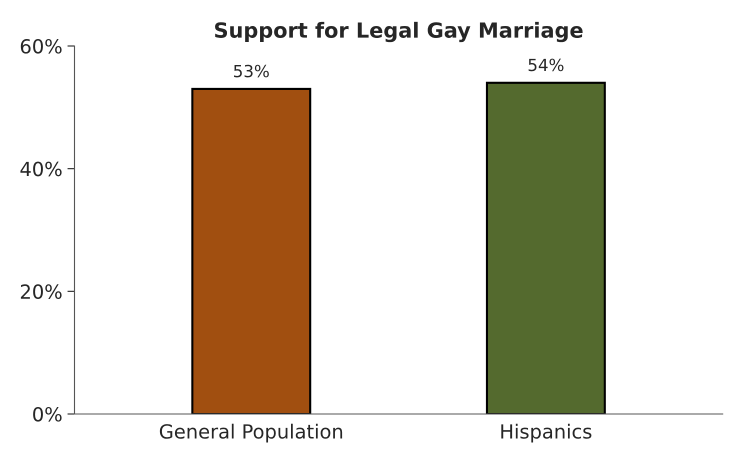 The height and width of the screenshot is (460, 745). Describe the element at coordinates (251, 433) in the screenshot. I see `x-tick-label: General Population` at that location.